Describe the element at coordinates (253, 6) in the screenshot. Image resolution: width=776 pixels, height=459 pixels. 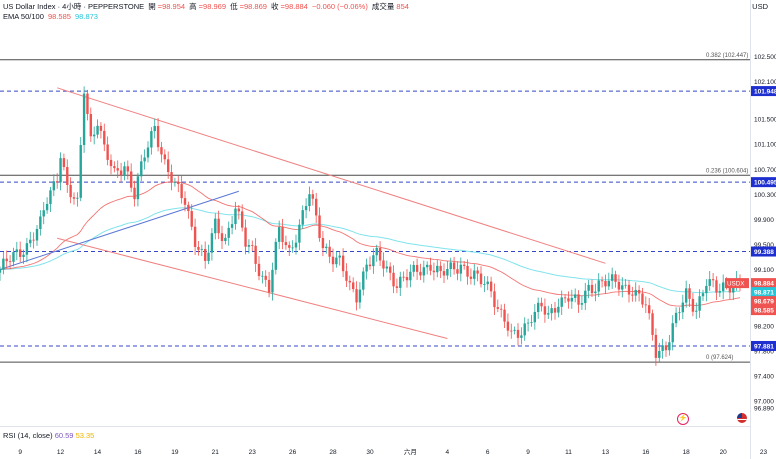
I see `low-value: =98.869` at that location.